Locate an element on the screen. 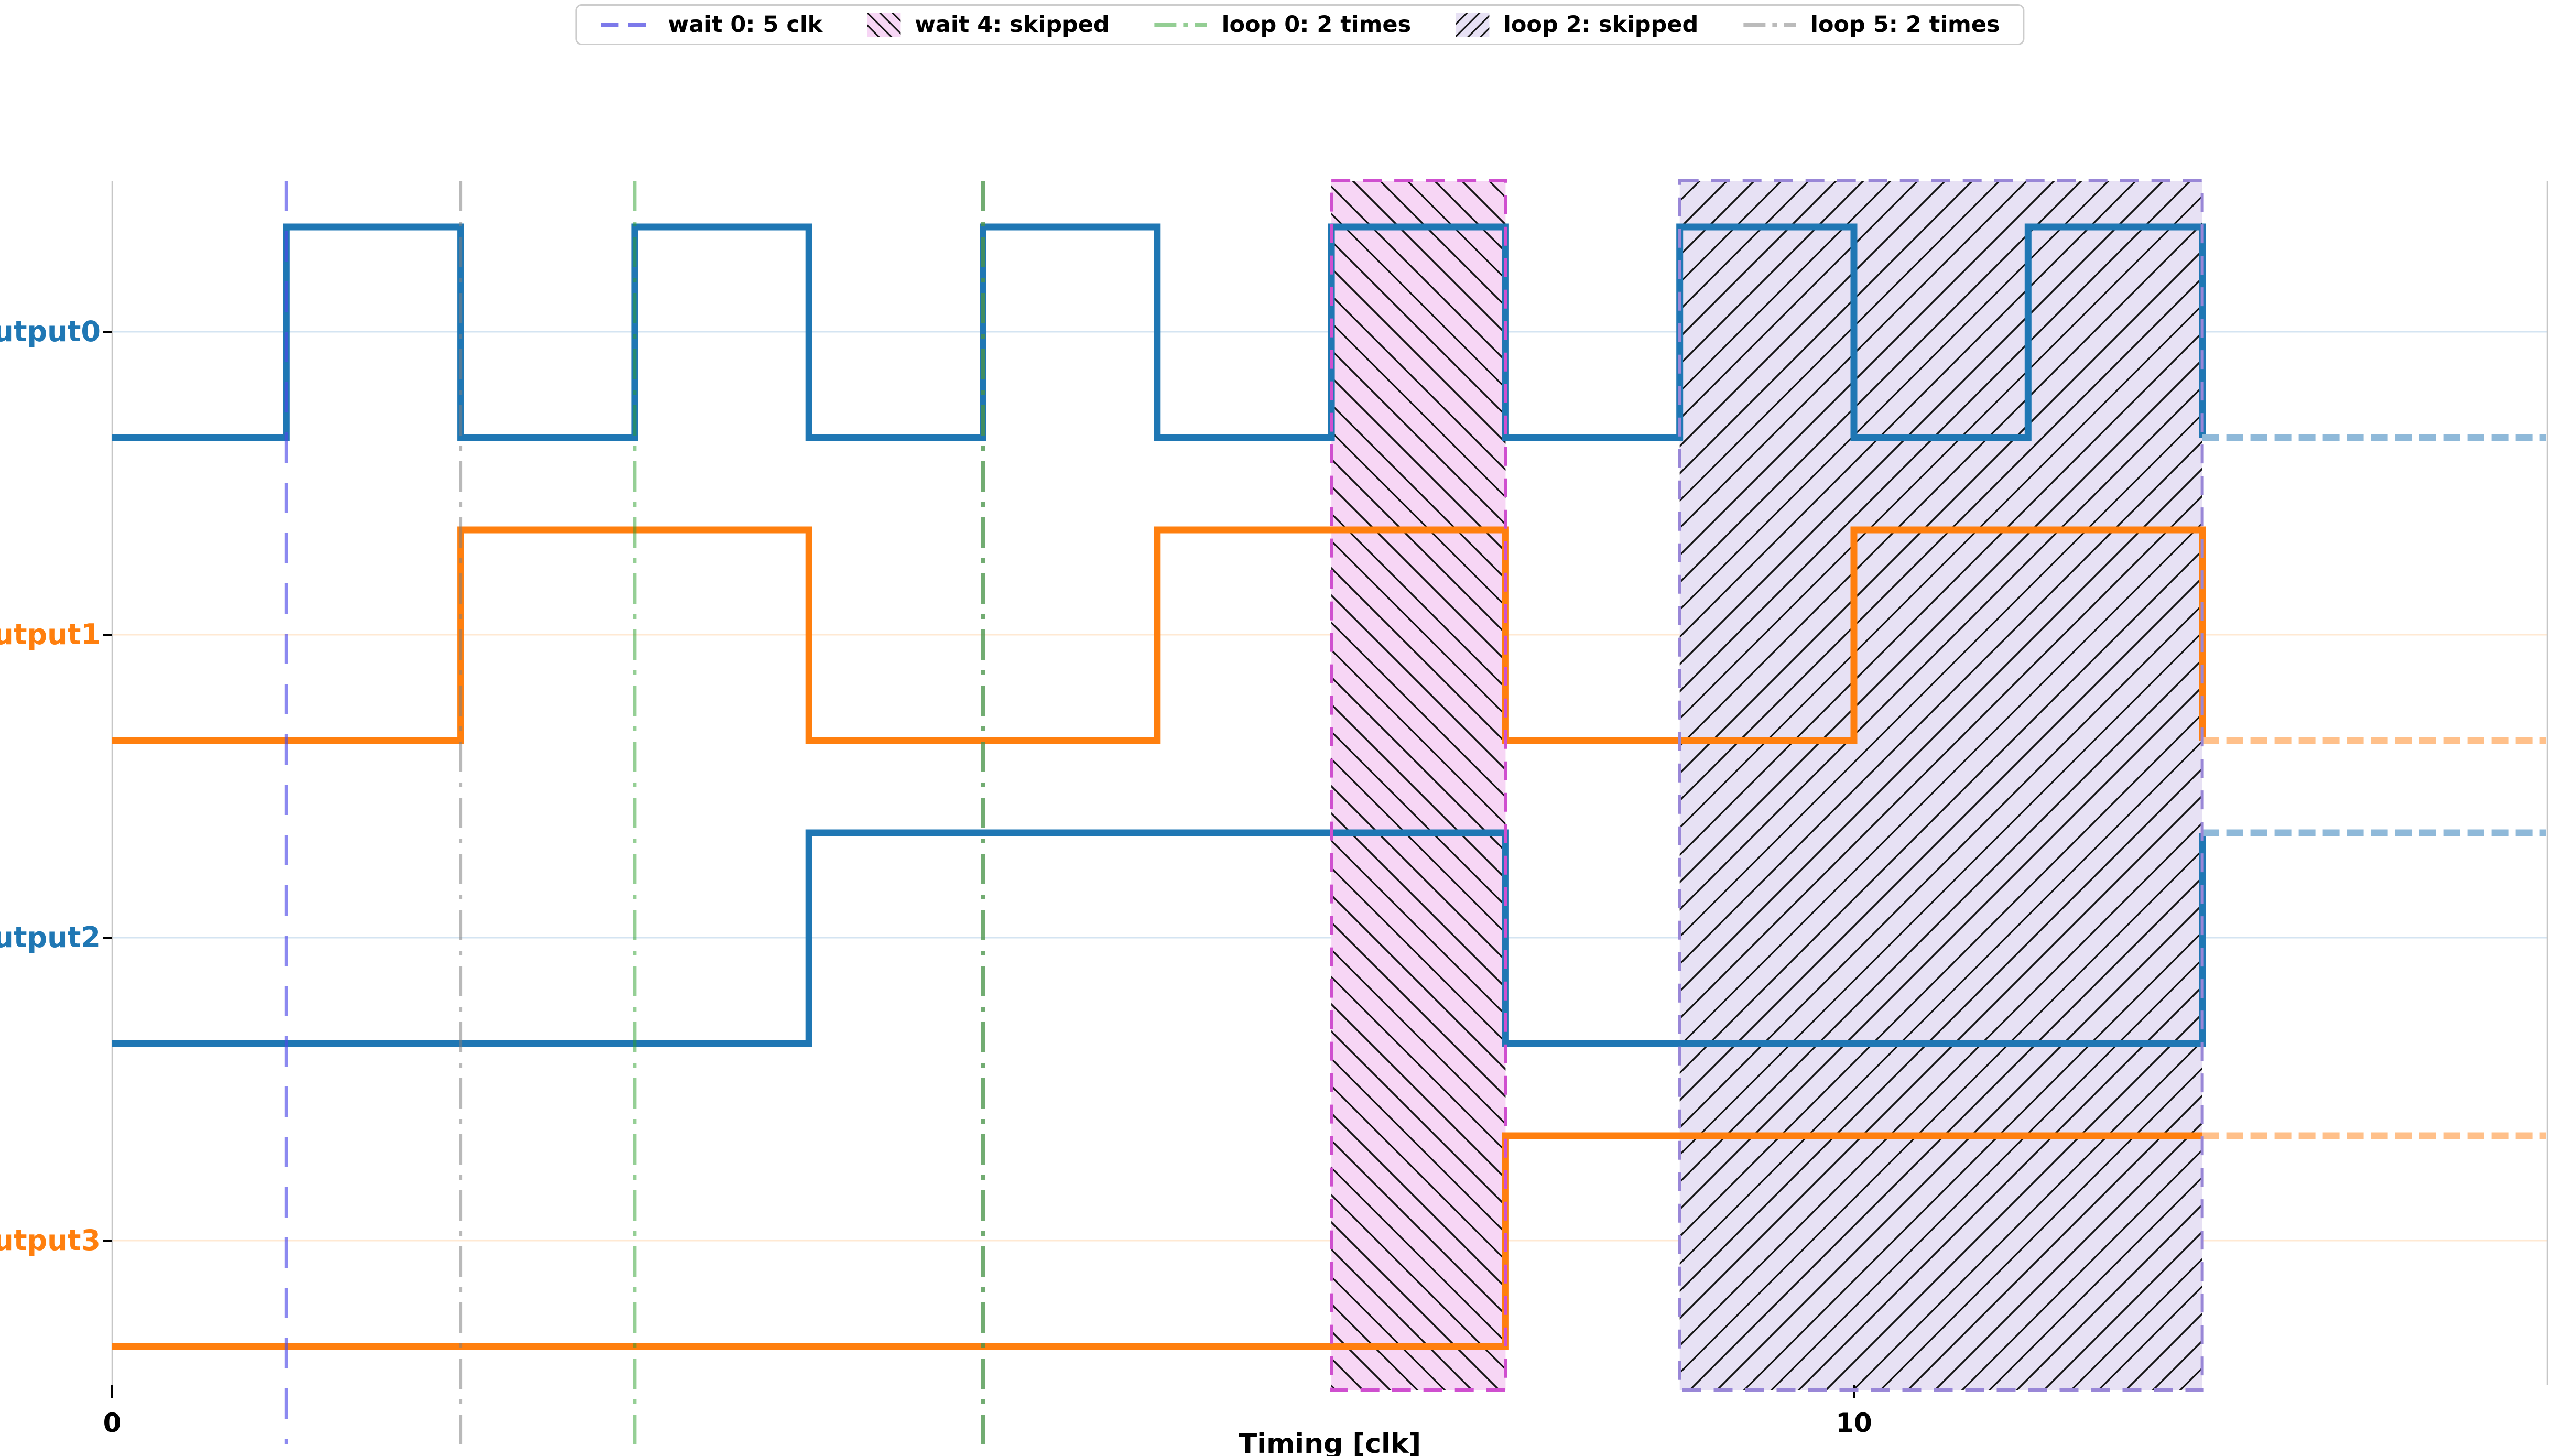 This screenshot has height=1456, width=2551. legend-label: loop 5: 2 times is located at coordinates (1905, 25).